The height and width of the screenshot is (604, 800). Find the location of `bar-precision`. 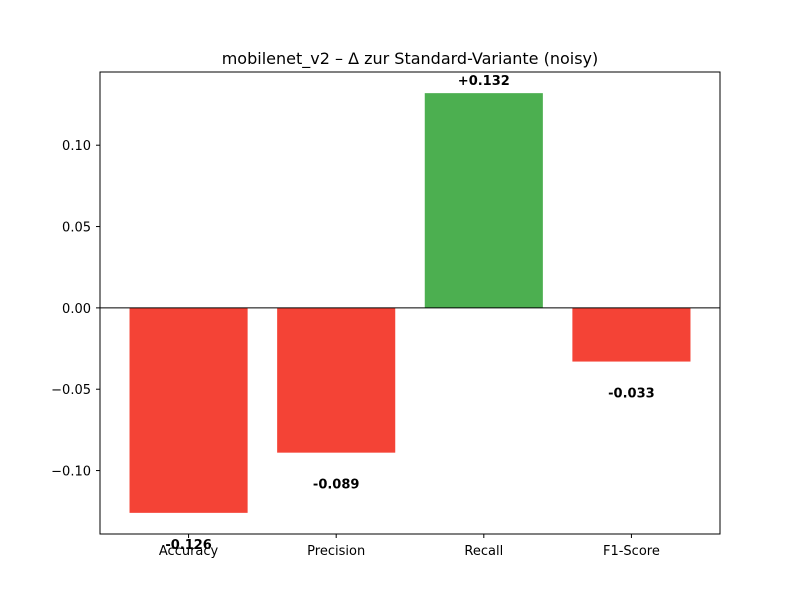

bar-precision is located at coordinates (336, 380).